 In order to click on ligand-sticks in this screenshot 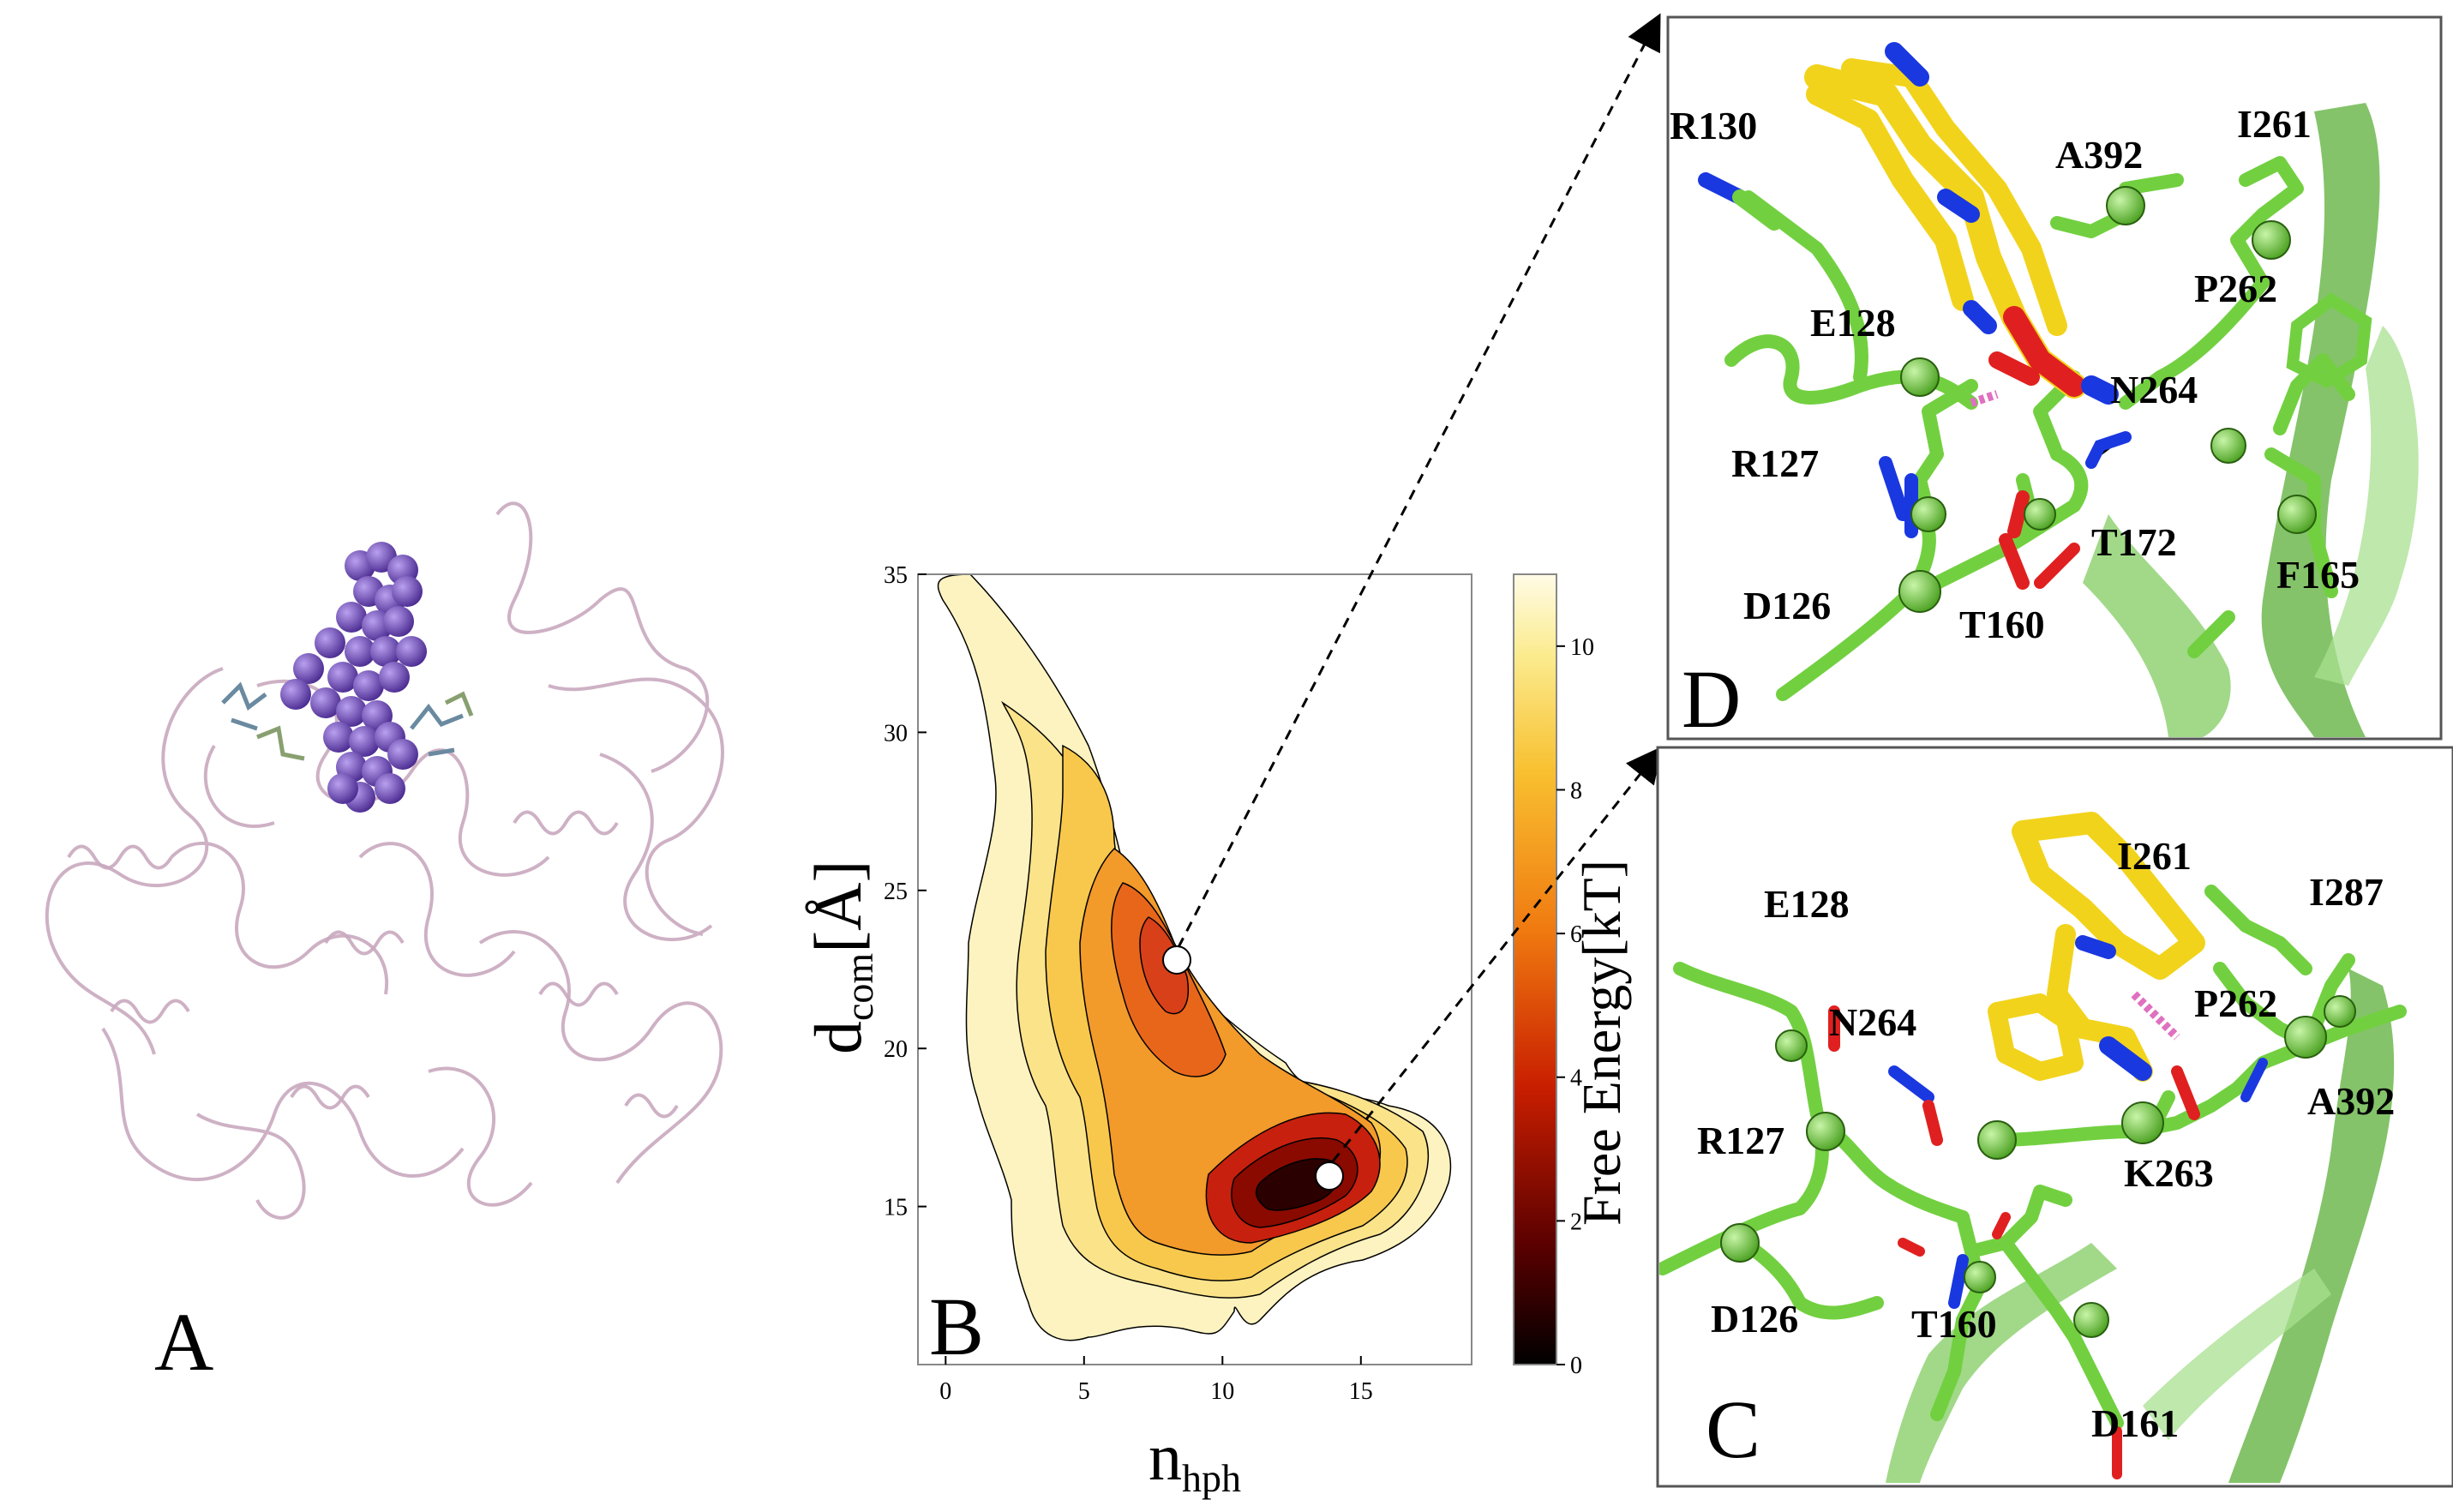, I will do `click(1961, 223)`.